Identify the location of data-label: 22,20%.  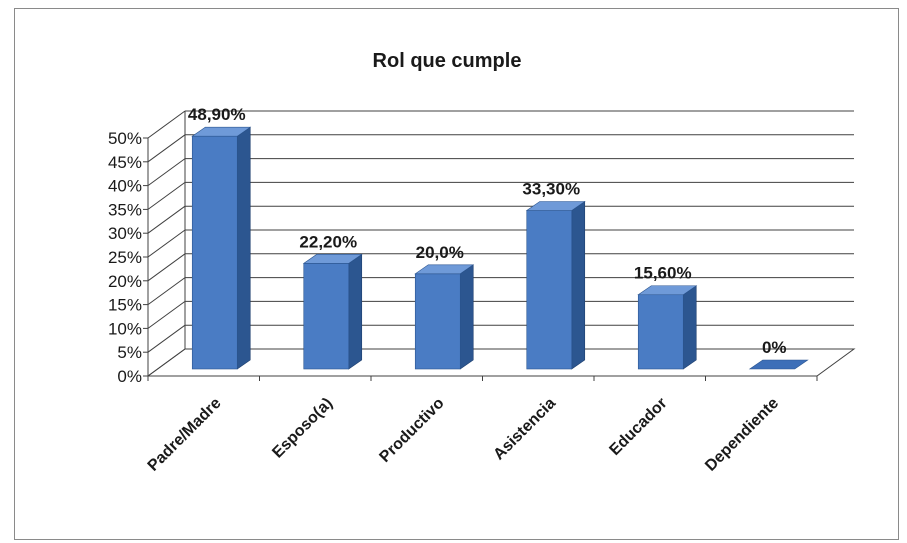
(328, 241).